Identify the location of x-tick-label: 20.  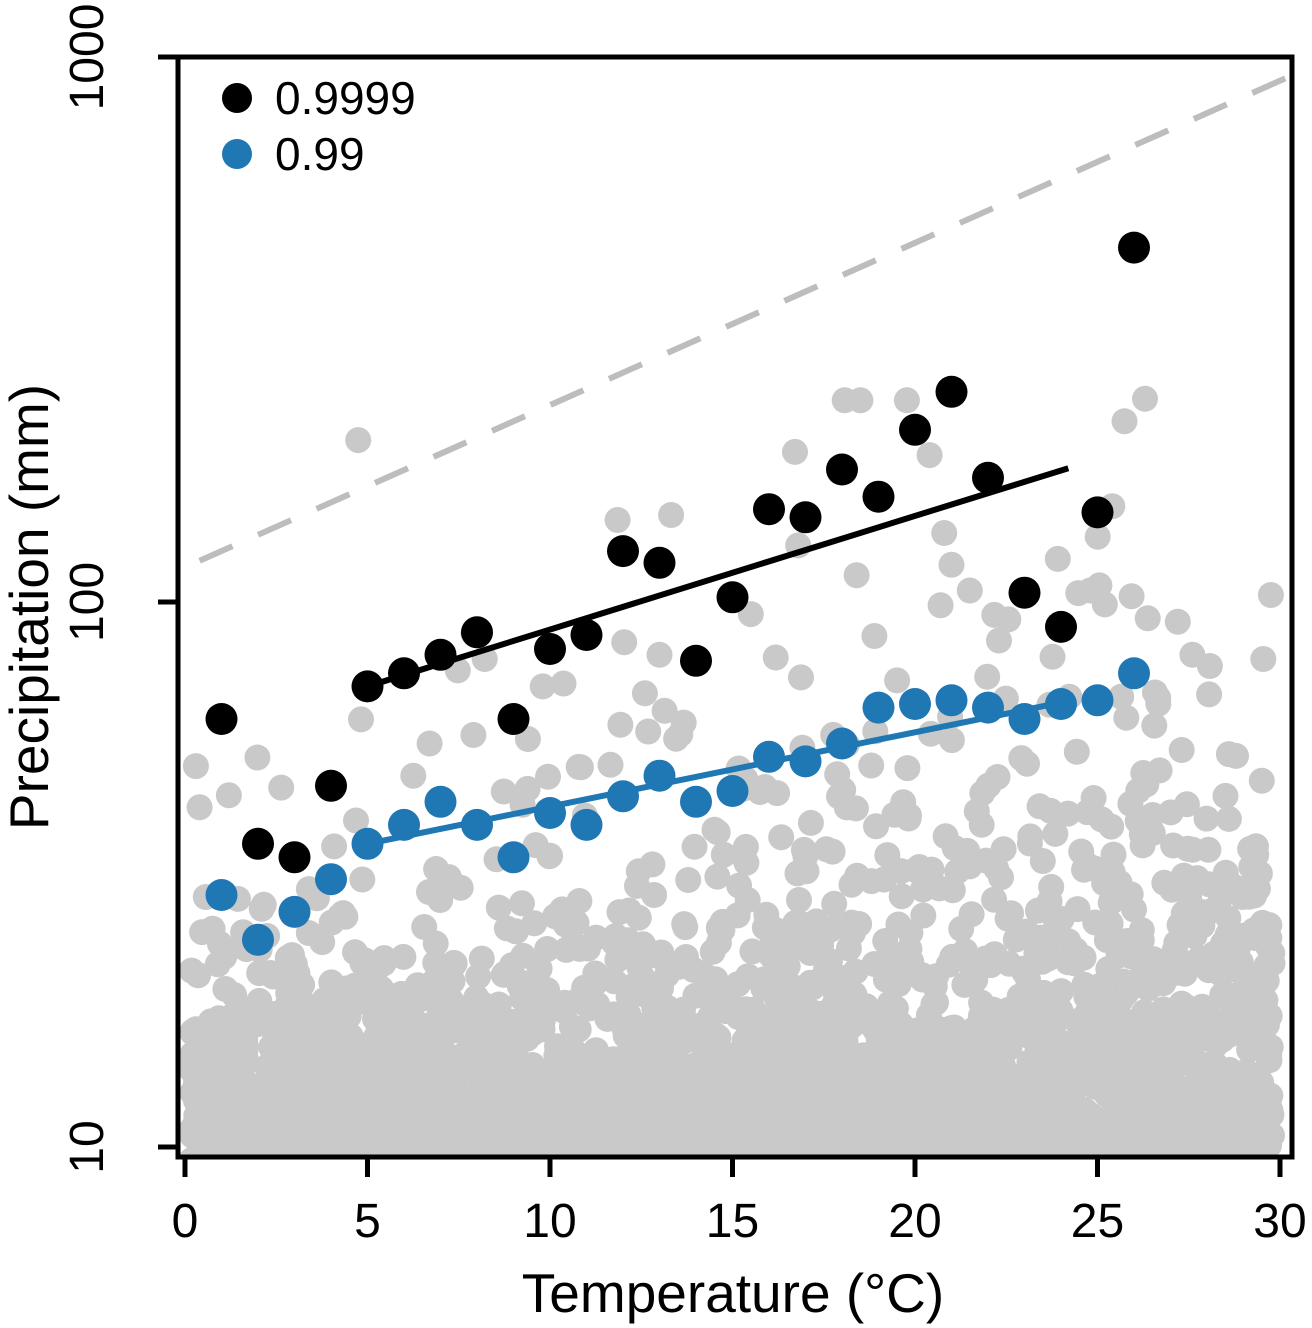
(914, 1221).